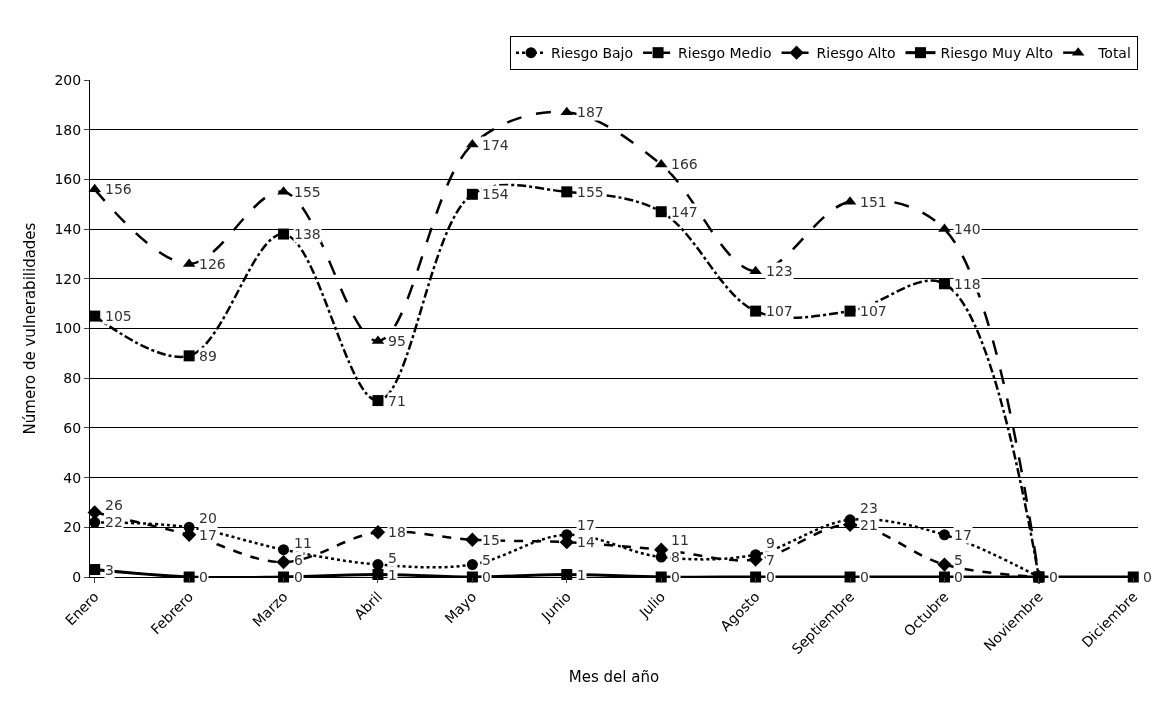 The width and height of the screenshot is (1168, 707). I want to click on data-label: 147, so click(684, 212).